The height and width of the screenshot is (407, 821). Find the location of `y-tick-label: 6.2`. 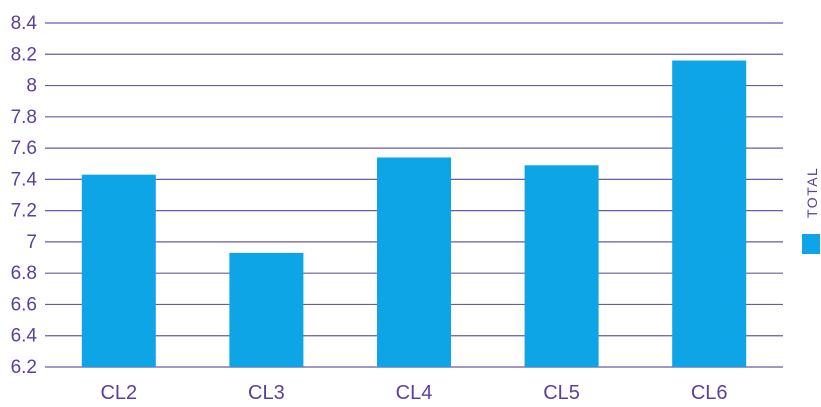

y-tick-label: 6.2 is located at coordinates (24, 367).